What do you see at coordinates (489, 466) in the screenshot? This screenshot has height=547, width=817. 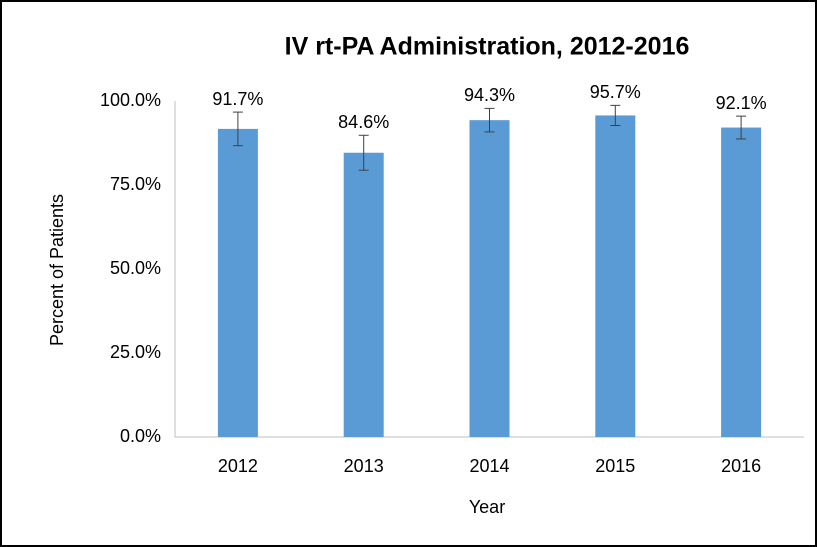 I see `x-tick-label: 2014` at bounding box center [489, 466].